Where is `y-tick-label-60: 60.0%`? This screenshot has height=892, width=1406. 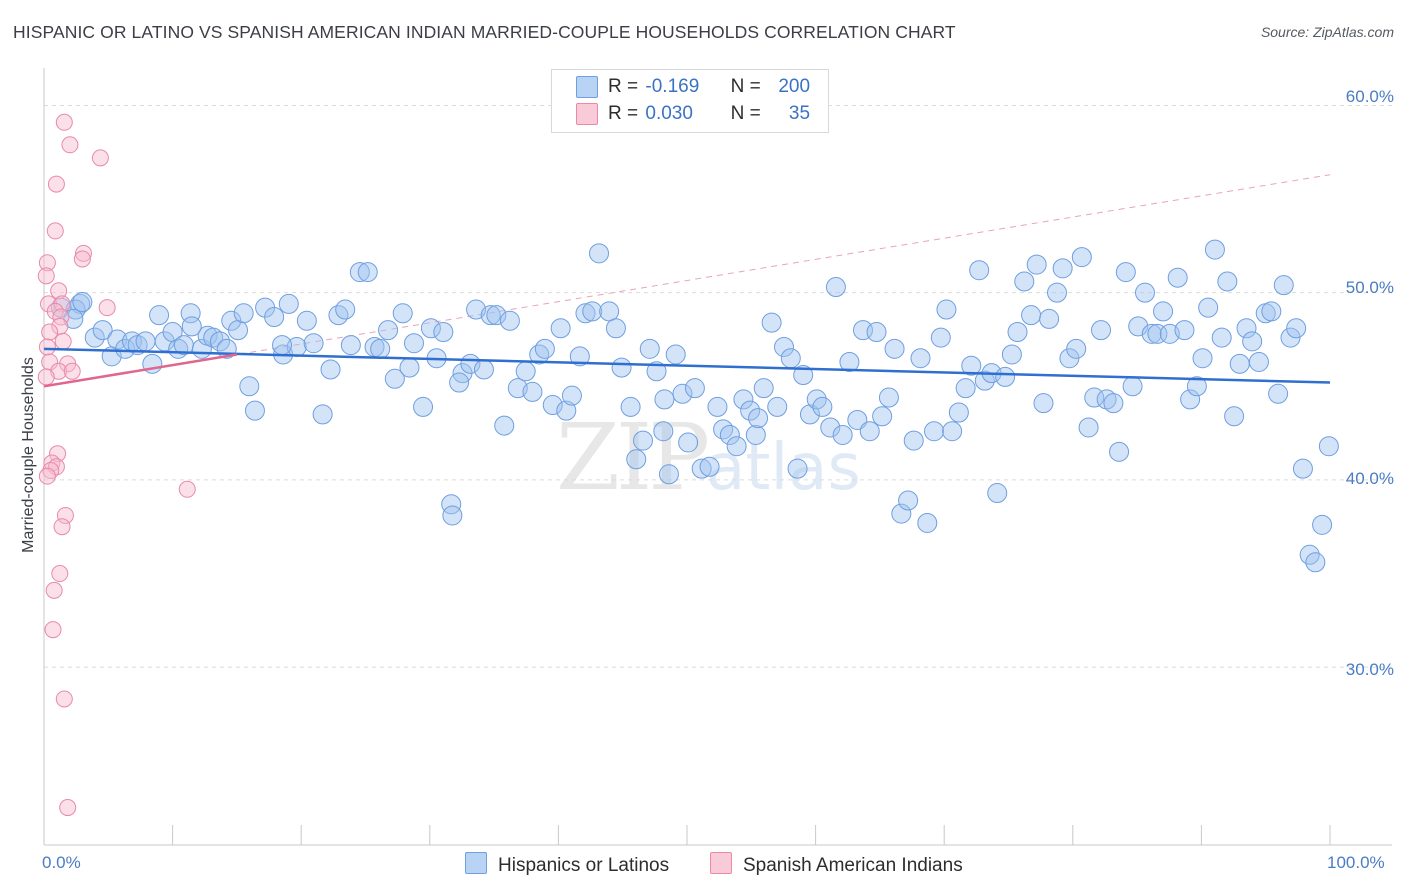 y-tick-label-60: 60.0% is located at coordinates (1369, 96).